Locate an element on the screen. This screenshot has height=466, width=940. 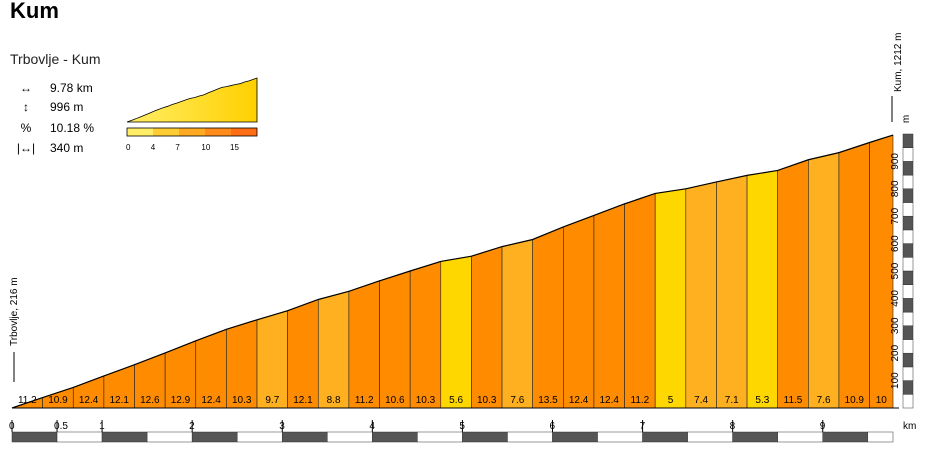
x-tick-label: 4 is located at coordinates (372, 426).